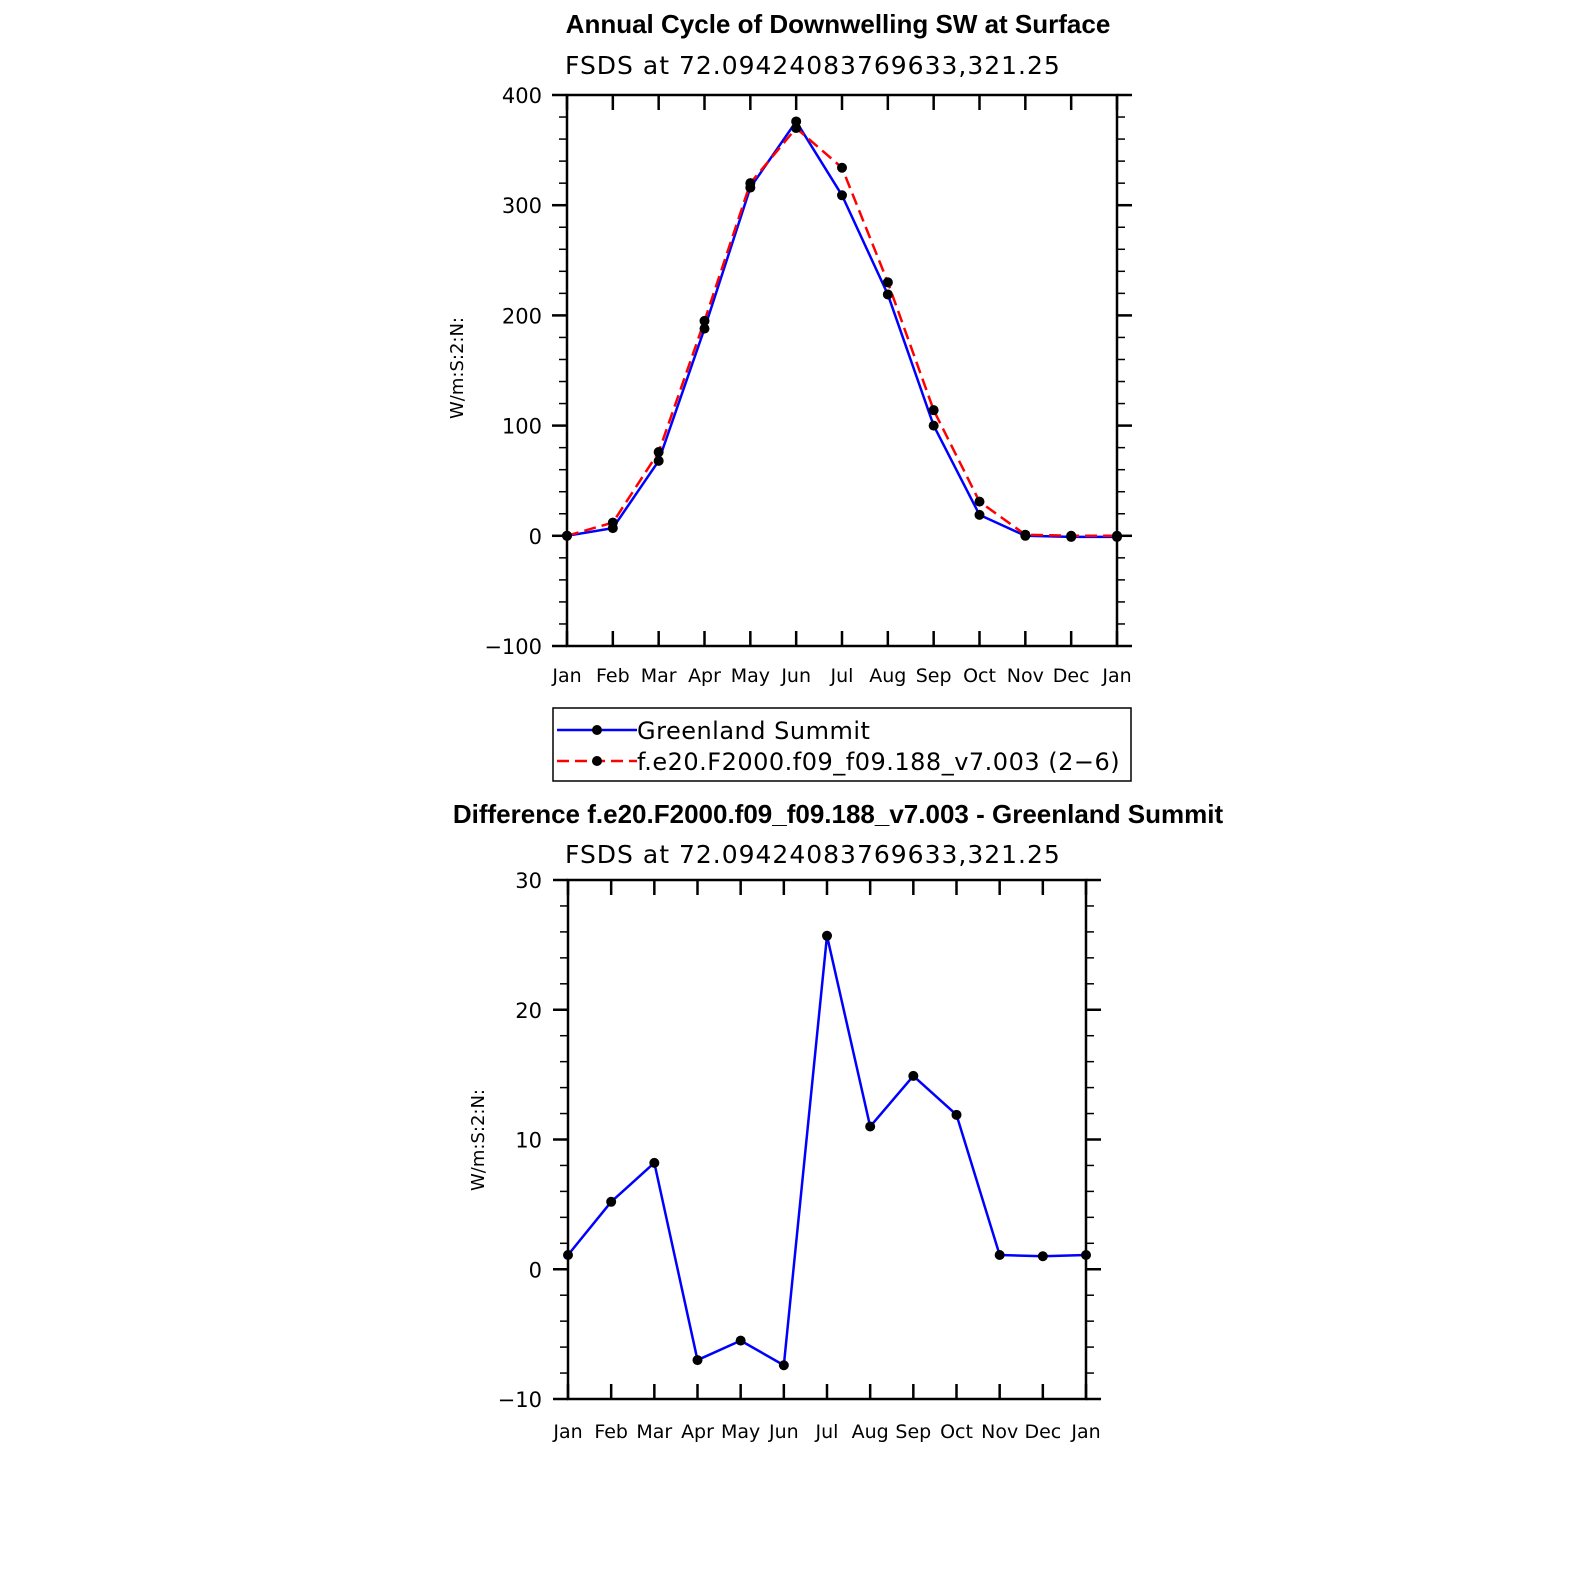  What do you see at coordinates (522, 96) in the screenshot?
I see `y-tick-label: 400` at bounding box center [522, 96].